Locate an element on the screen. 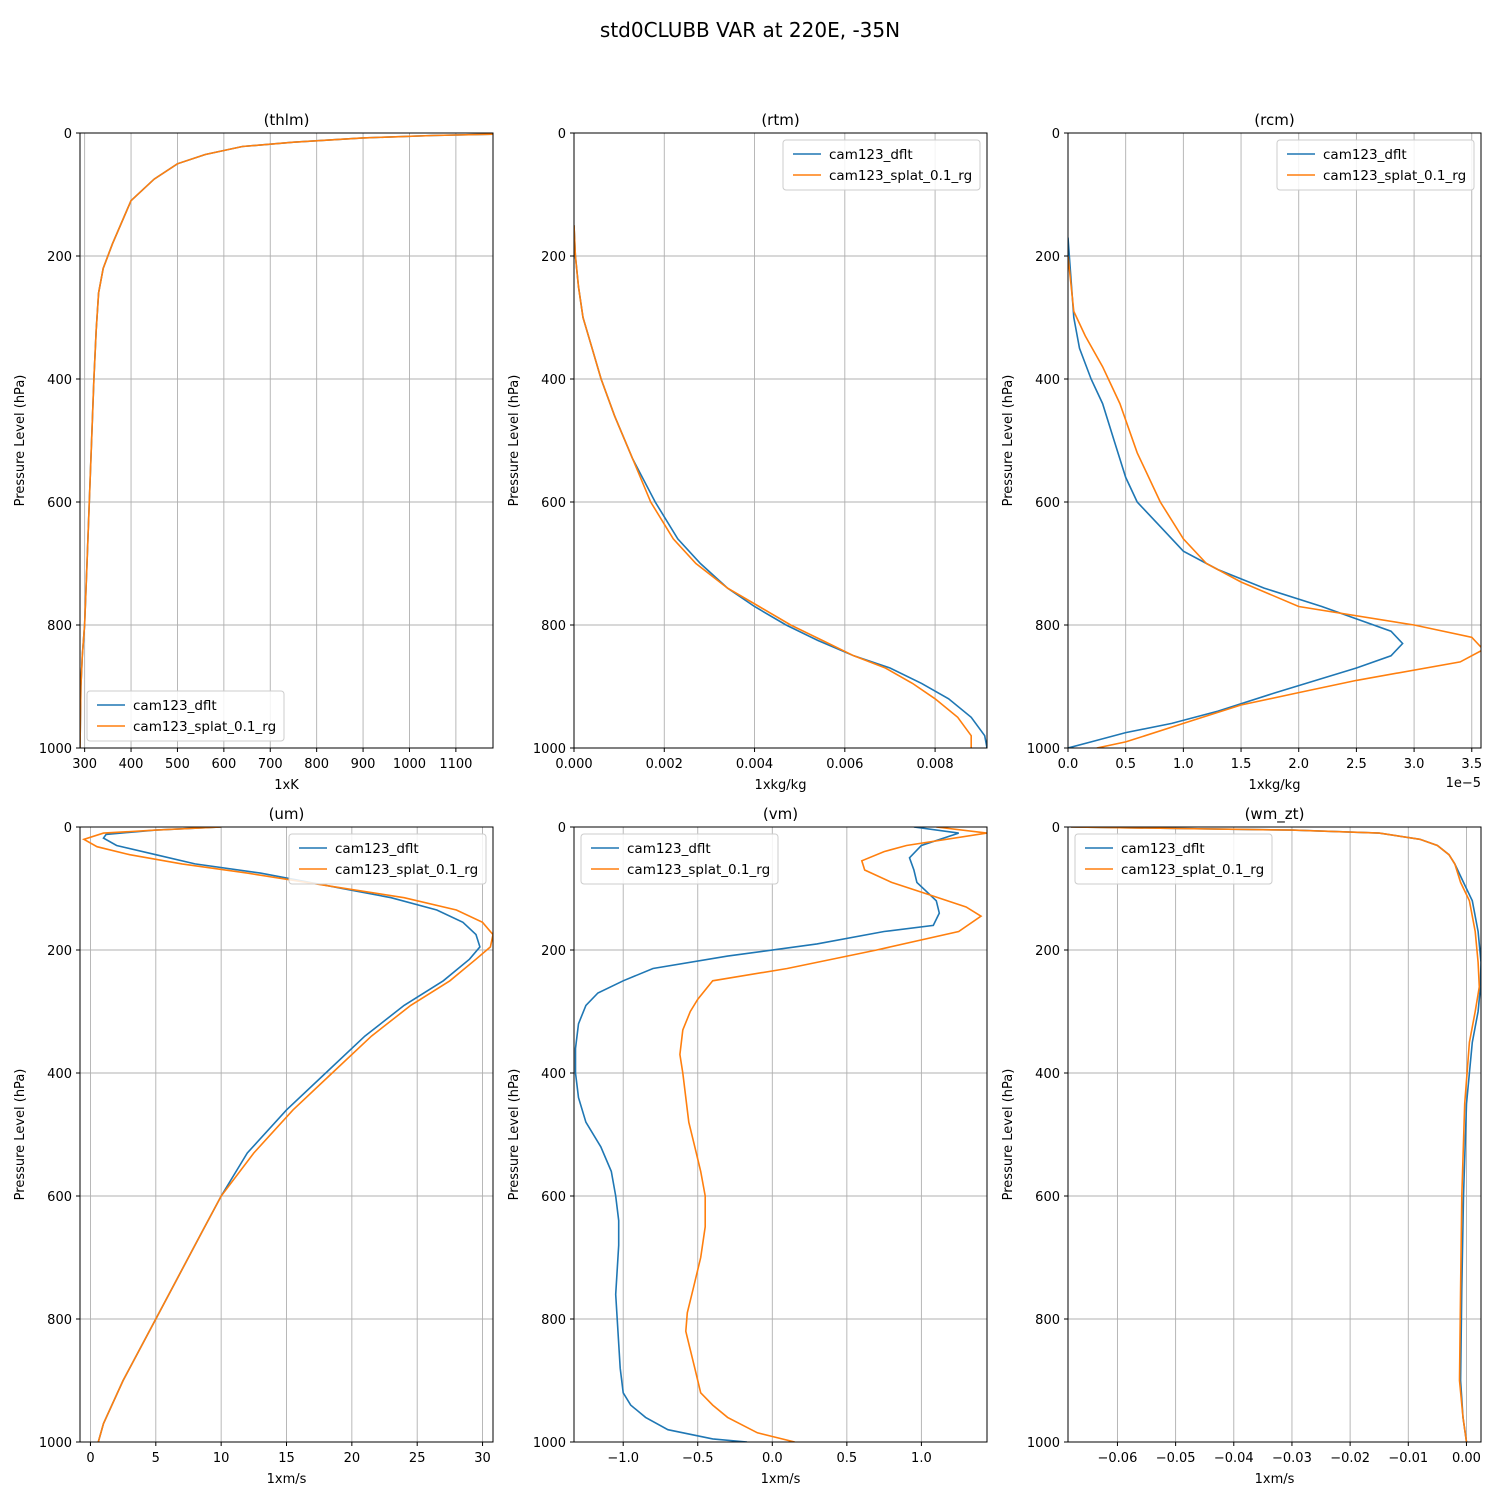 The width and height of the screenshot is (1500, 1500). x-tick-label: 1.0 is located at coordinates (1183, 764).